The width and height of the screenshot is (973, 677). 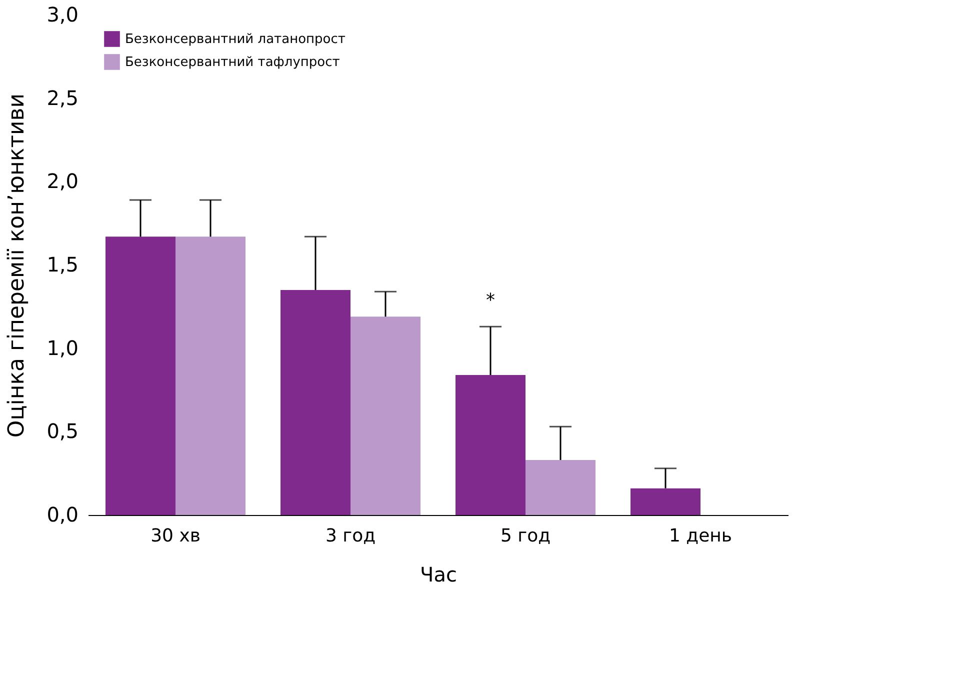 I want to click on y-tick-label: 2,5, so click(x=62, y=98).